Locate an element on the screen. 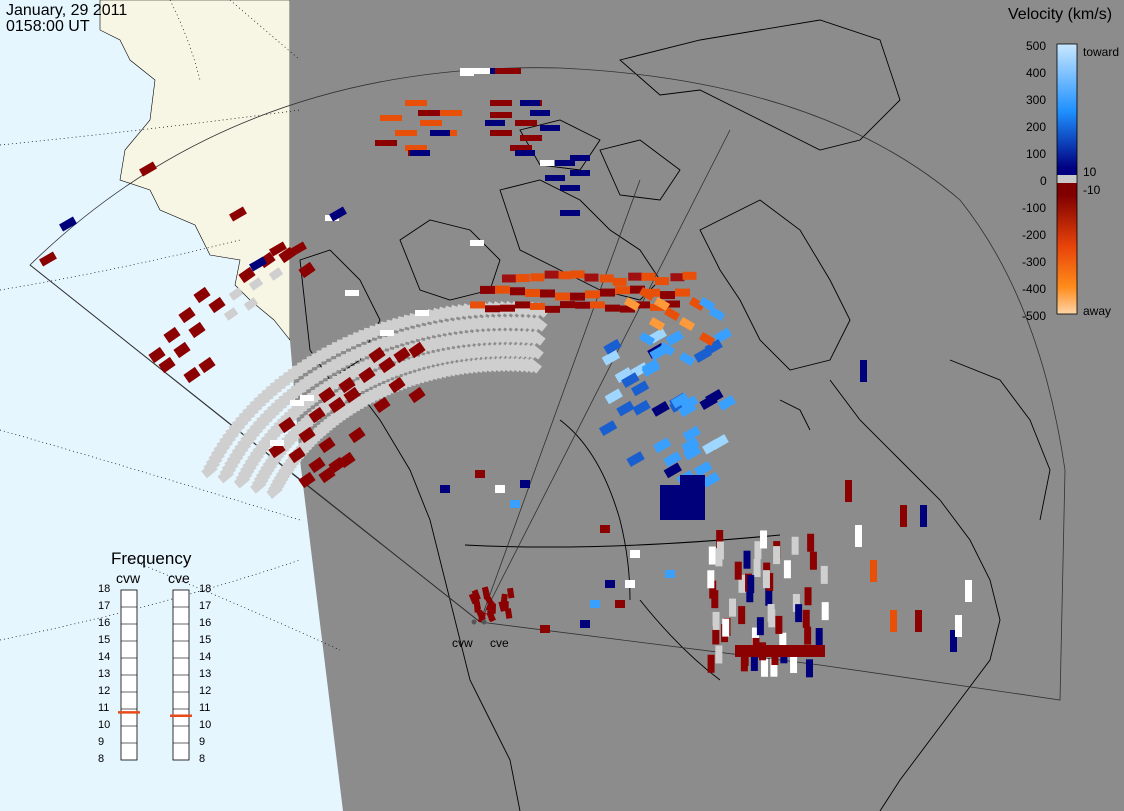 The height and width of the screenshot is (811, 1124). time-label: 0158:00 UT is located at coordinates (48, 26).